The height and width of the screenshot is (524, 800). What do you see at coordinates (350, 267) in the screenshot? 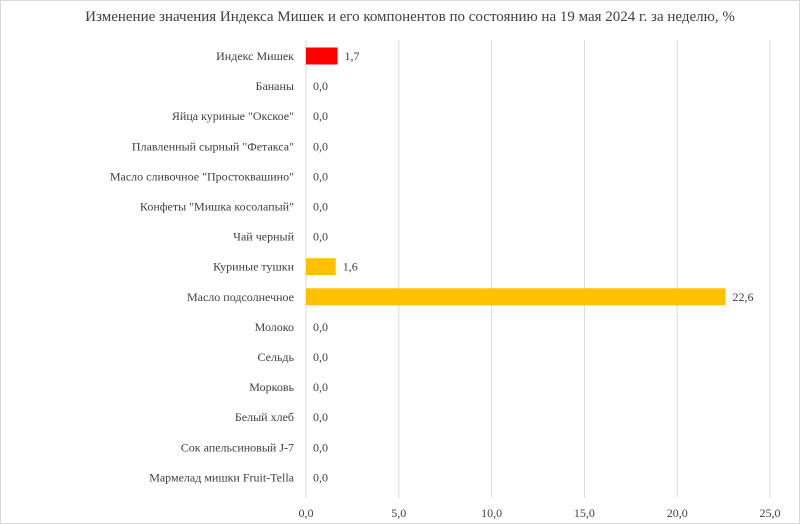
I see `data-label: 1,6` at bounding box center [350, 267].